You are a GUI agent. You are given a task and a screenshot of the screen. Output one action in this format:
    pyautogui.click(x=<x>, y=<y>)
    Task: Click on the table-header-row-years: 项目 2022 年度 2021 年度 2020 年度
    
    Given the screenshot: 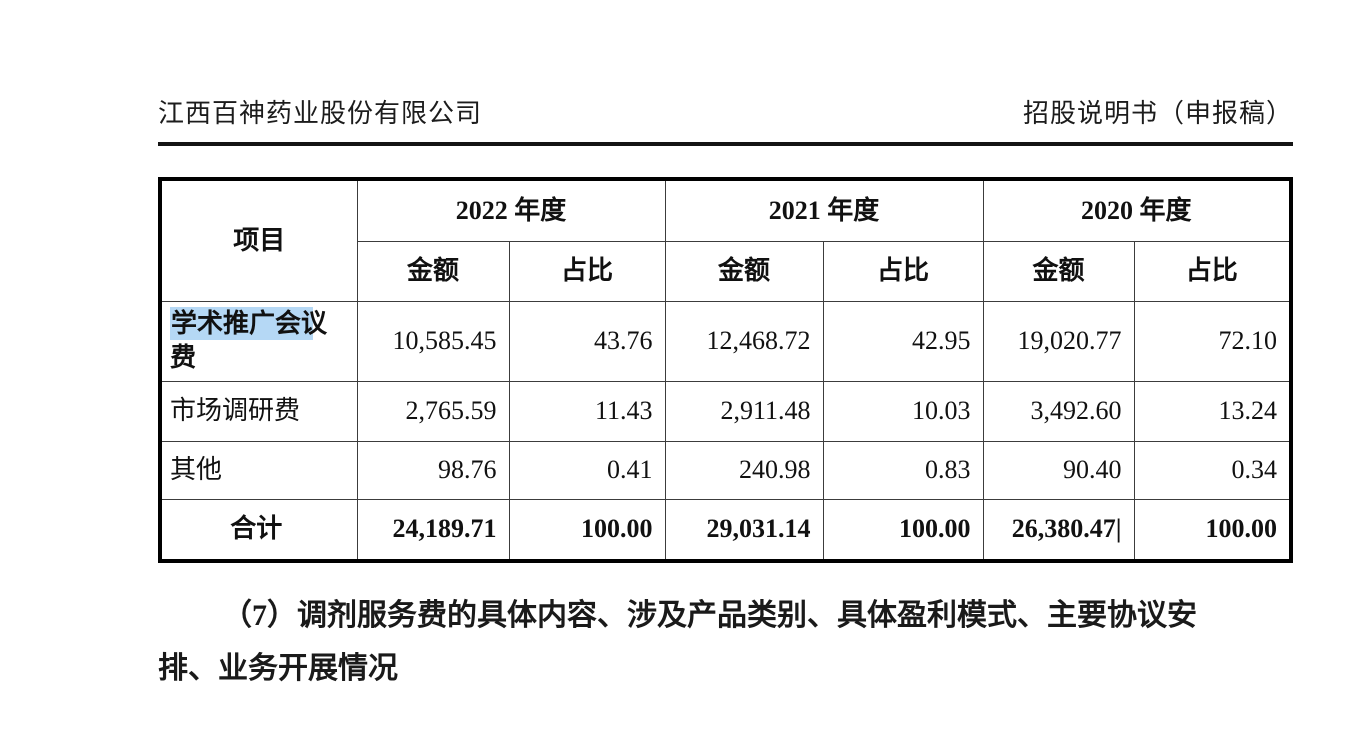 What is the action you would take?
    pyautogui.click(x=725, y=240)
    